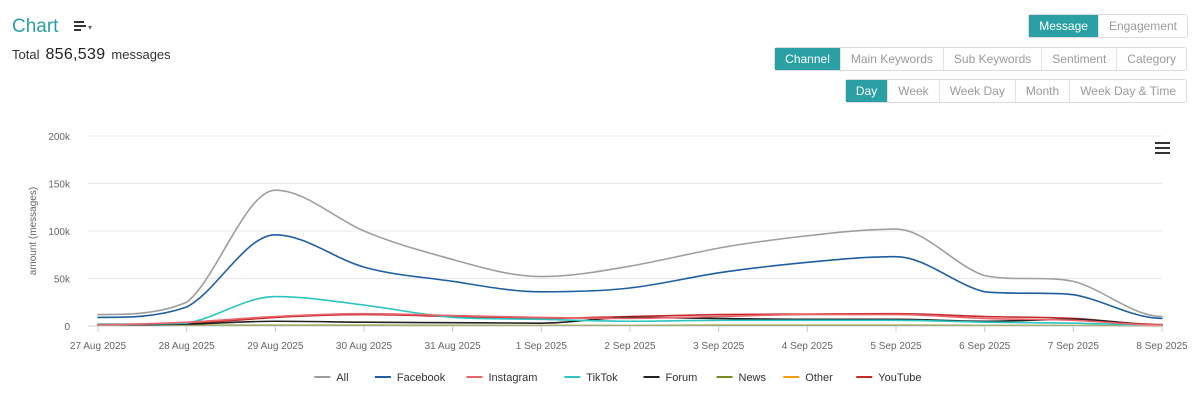 Image resolution: width=1200 pixels, height=401 pixels. I want to click on legend-label: Forum, so click(682, 378).